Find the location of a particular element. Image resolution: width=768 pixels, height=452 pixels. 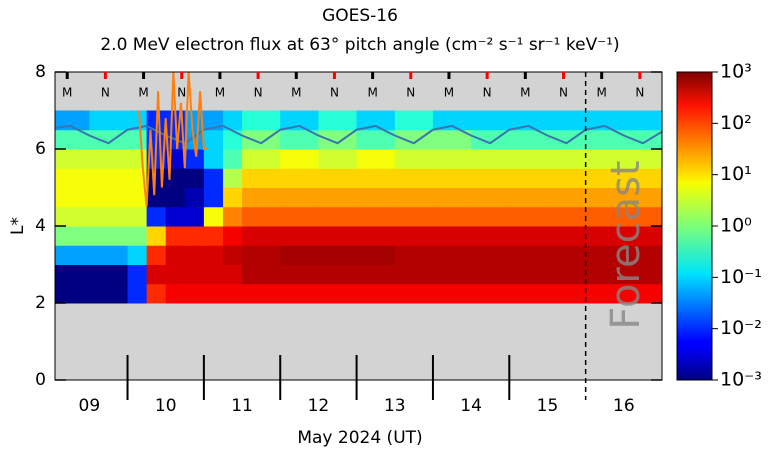

x-axis-label: May 2024 (UT) is located at coordinates (359, 438).